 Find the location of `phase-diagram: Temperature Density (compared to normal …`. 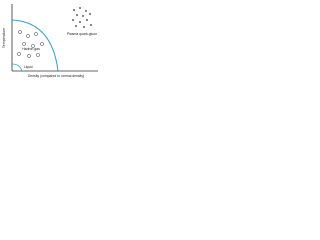

phase-diagram: Temperature Density (compared to normal … is located at coordinates (50, 41).